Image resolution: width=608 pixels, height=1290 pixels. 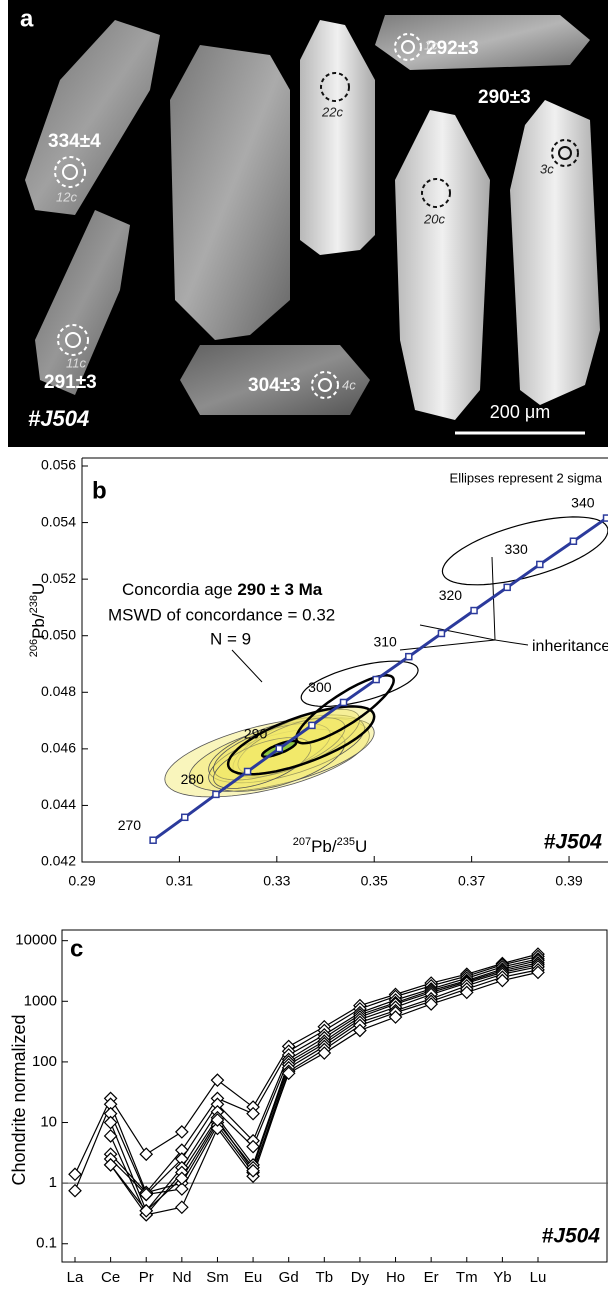 What do you see at coordinates (81, 881) in the screenshot?
I see `x-tick-label: 0.29` at bounding box center [81, 881].